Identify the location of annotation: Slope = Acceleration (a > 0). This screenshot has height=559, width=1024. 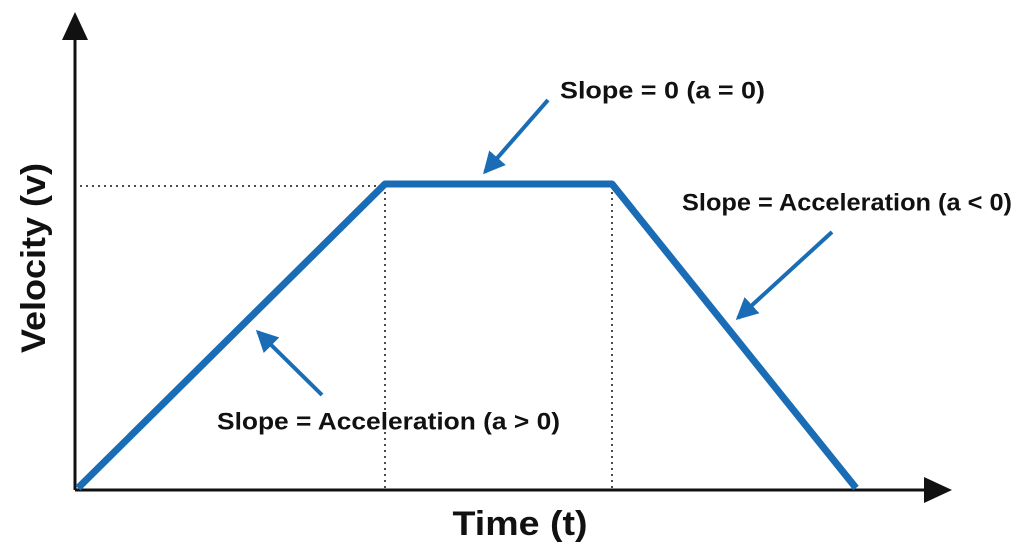
(388, 421).